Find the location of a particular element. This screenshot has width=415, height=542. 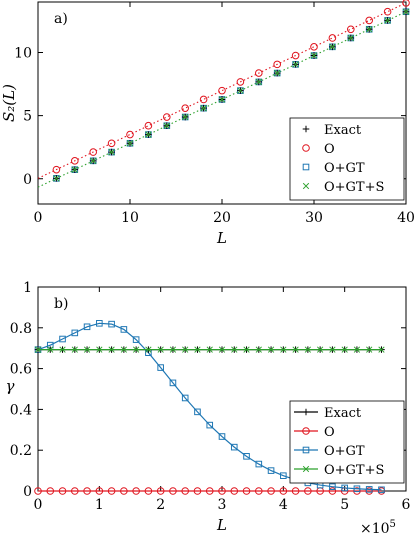

panel-a-xlabel: L is located at coordinates (221, 238).